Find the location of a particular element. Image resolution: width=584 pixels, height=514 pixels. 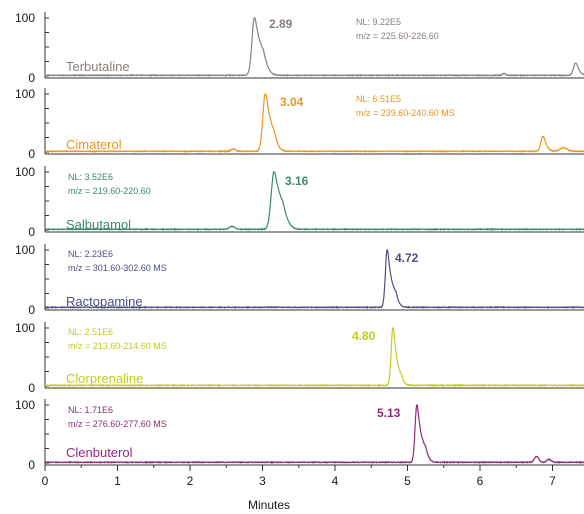

peak-rt-label: 3.16 is located at coordinates (297, 181).